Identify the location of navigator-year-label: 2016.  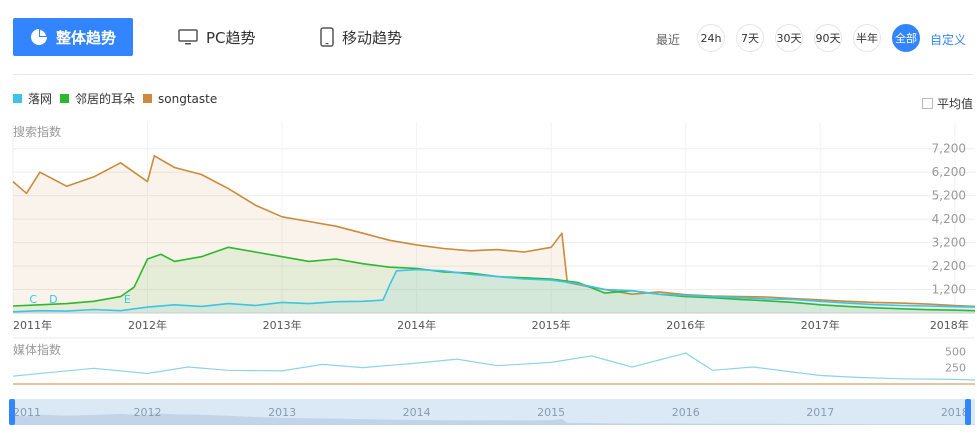
(686, 412).